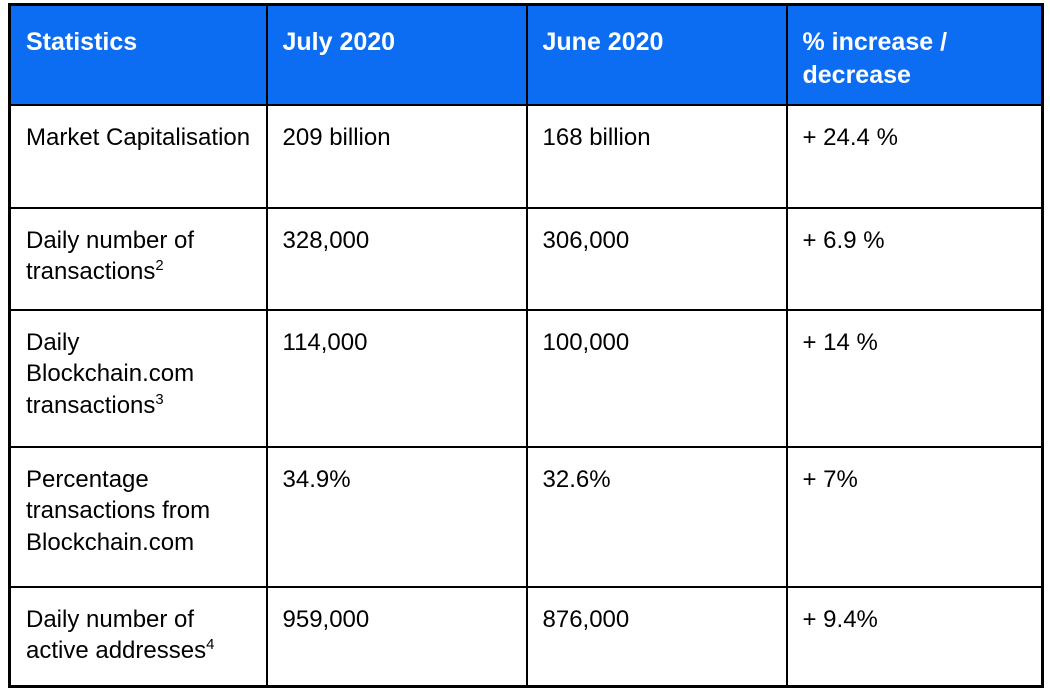 This screenshot has height=694, width=1050. What do you see at coordinates (914, 258) in the screenshot?
I see `change-value-cell: + 6.9 %` at bounding box center [914, 258].